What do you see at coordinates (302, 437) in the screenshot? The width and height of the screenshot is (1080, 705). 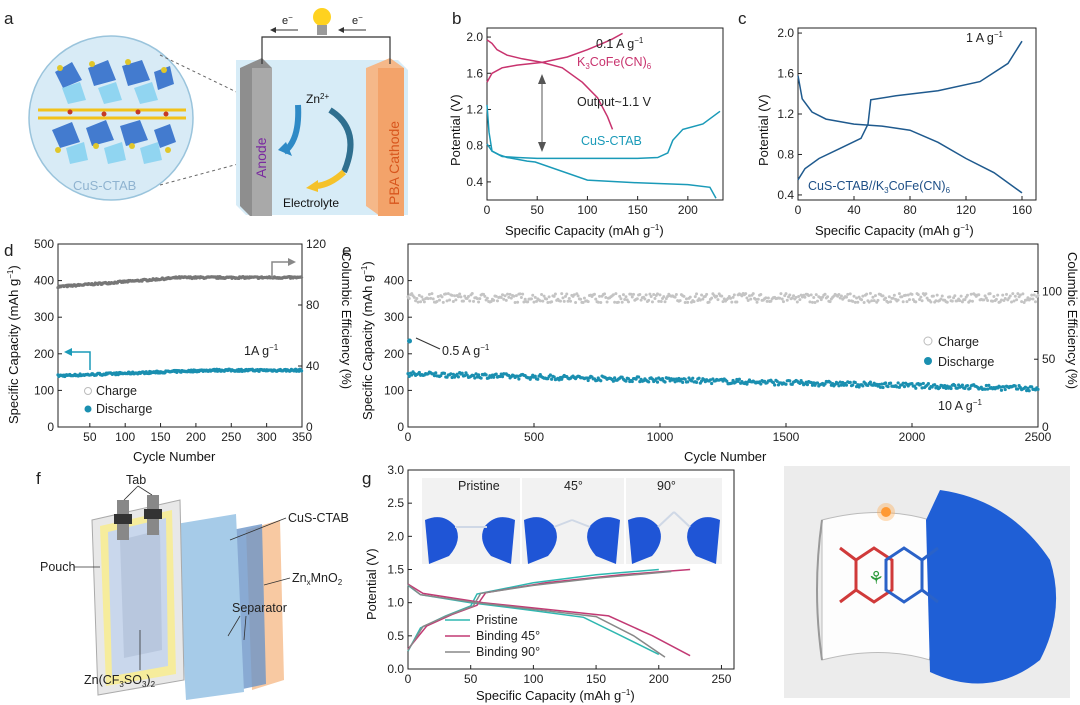 I see `x-tick-label: 350` at bounding box center [302, 437].